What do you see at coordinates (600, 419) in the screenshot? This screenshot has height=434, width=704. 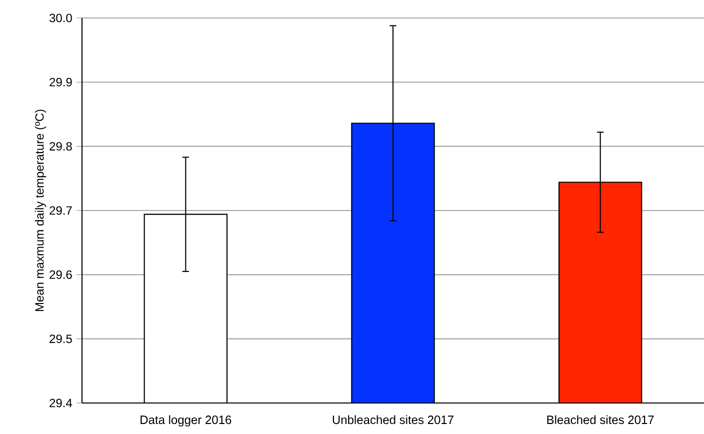 I see `x-tick-label: Bleached sites 2017` at bounding box center [600, 419].